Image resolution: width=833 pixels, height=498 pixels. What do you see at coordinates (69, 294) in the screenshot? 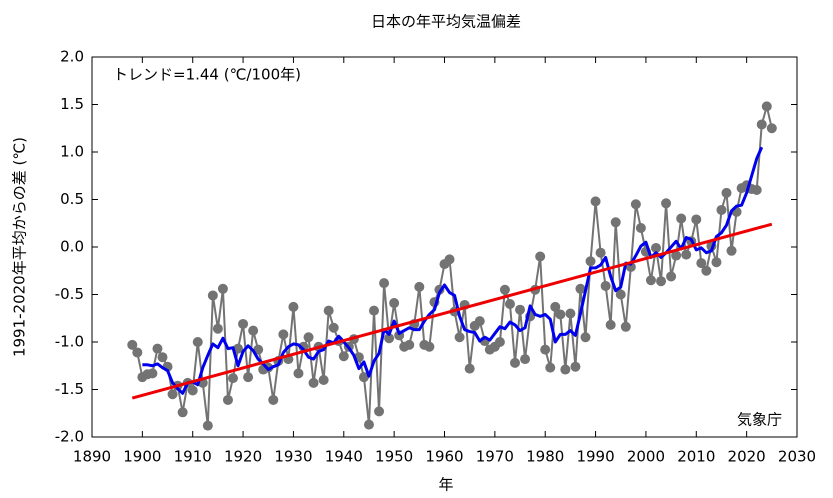
I see `y-tick-label: -0.5` at bounding box center [69, 294].